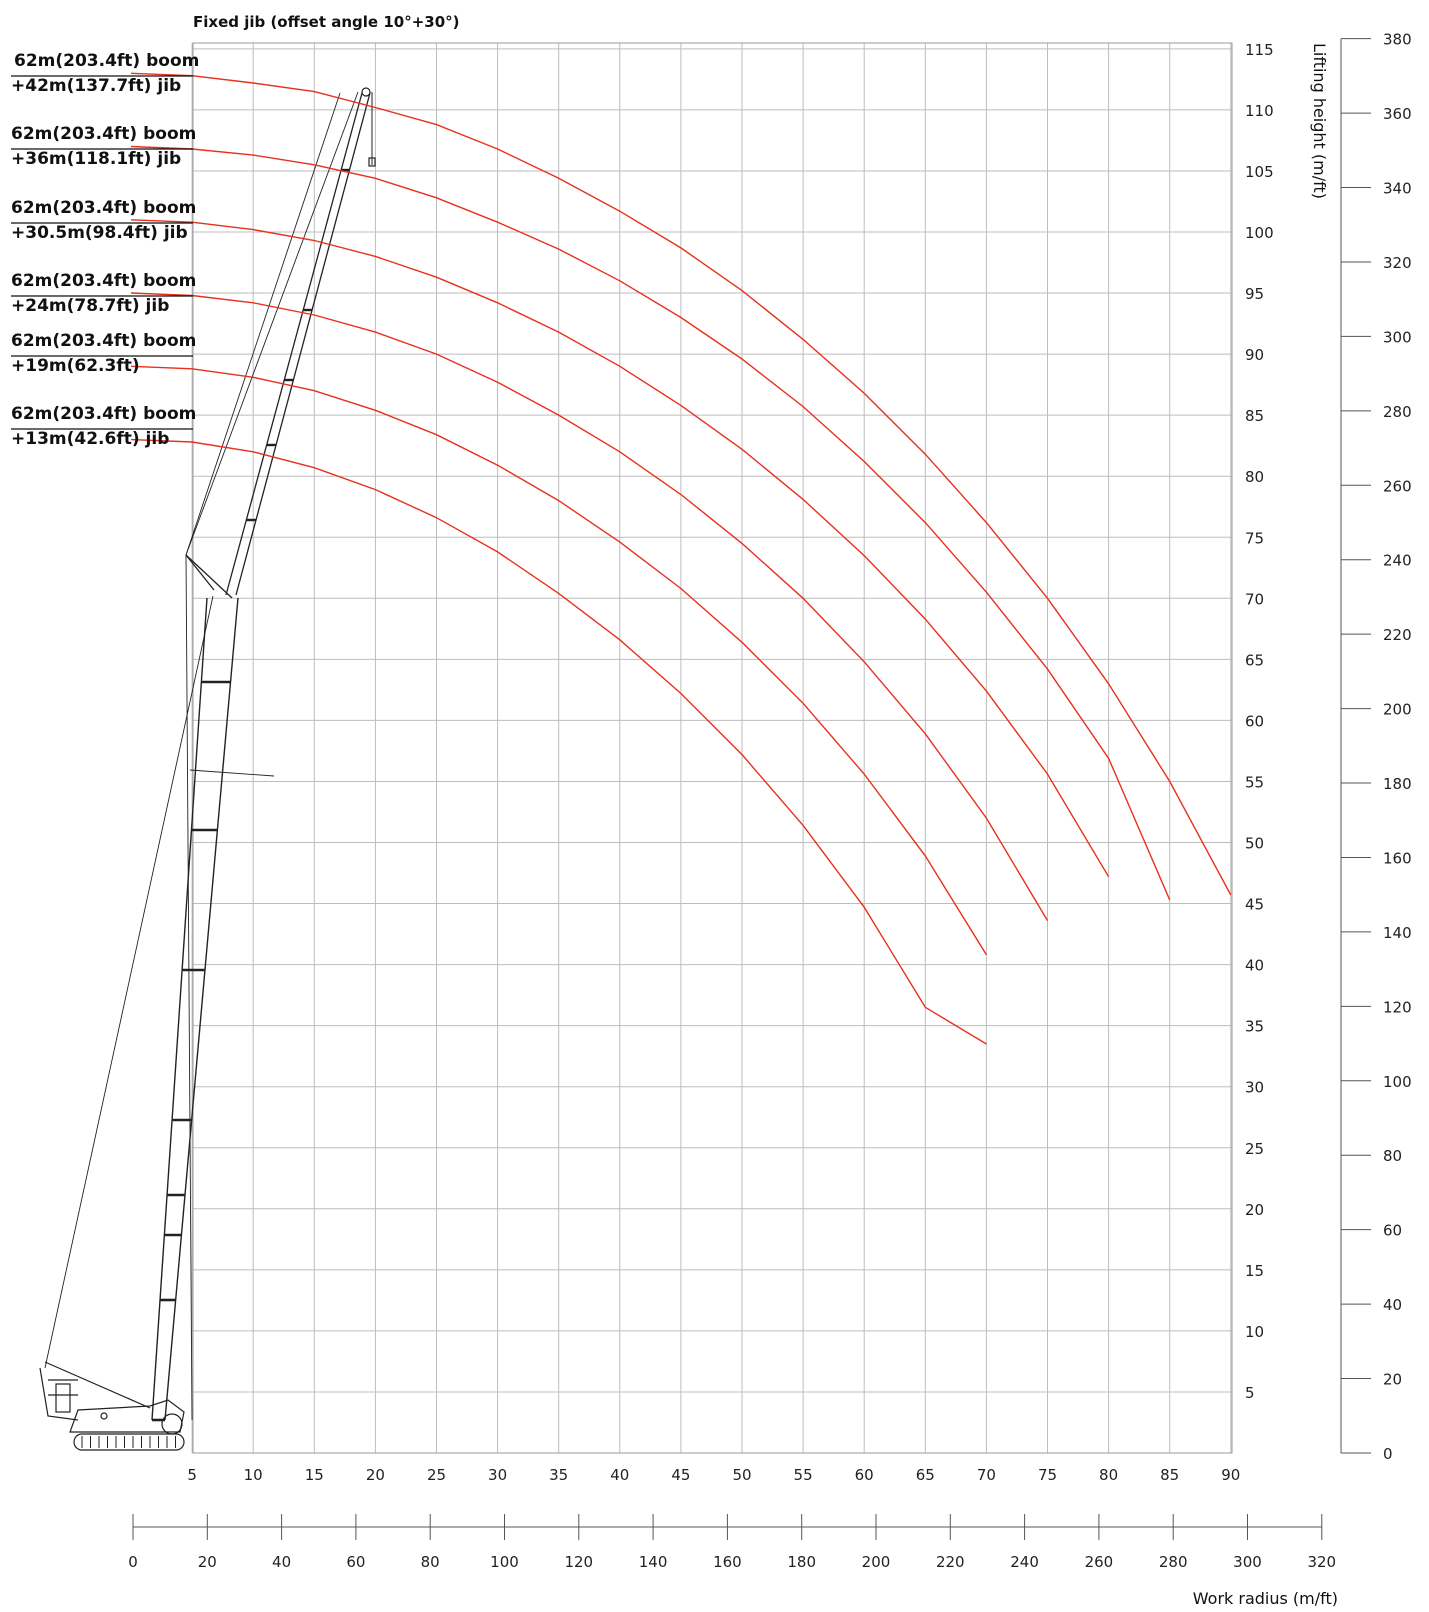  Describe the element at coordinates (1319, 121) in the screenshot. I see `y-axis-title: Lifting height (m/ft)` at that location.